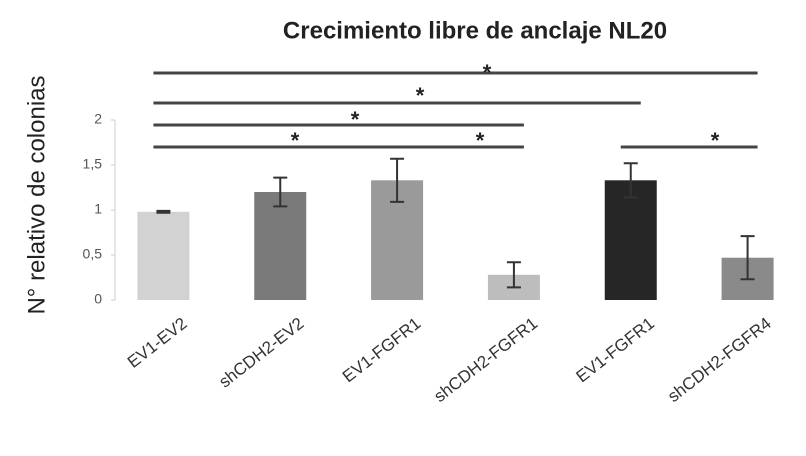 Image resolution: width=806 pixels, height=456 pixels. What do you see at coordinates (36, 194) in the screenshot?
I see `y-axis-label: N° relativo de colonias` at bounding box center [36, 194].